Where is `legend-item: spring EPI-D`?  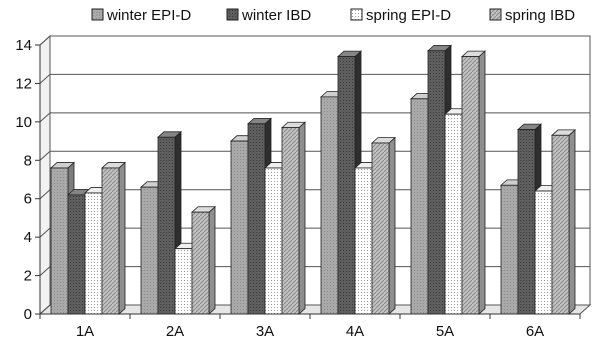
legend-item: spring EPI-D is located at coordinates (400, 15).